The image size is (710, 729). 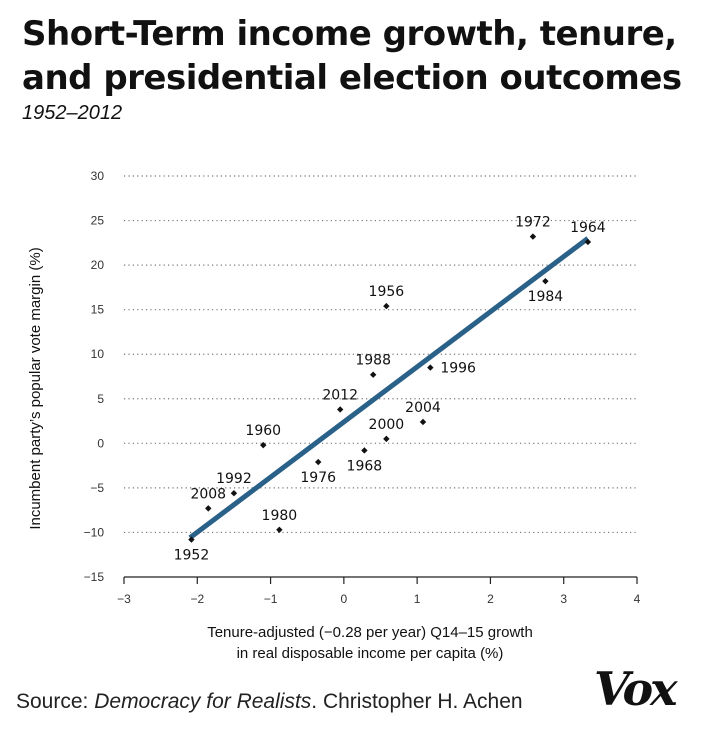 What do you see at coordinates (55, 701) in the screenshot?
I see `source-prefix: Source:` at bounding box center [55, 701].